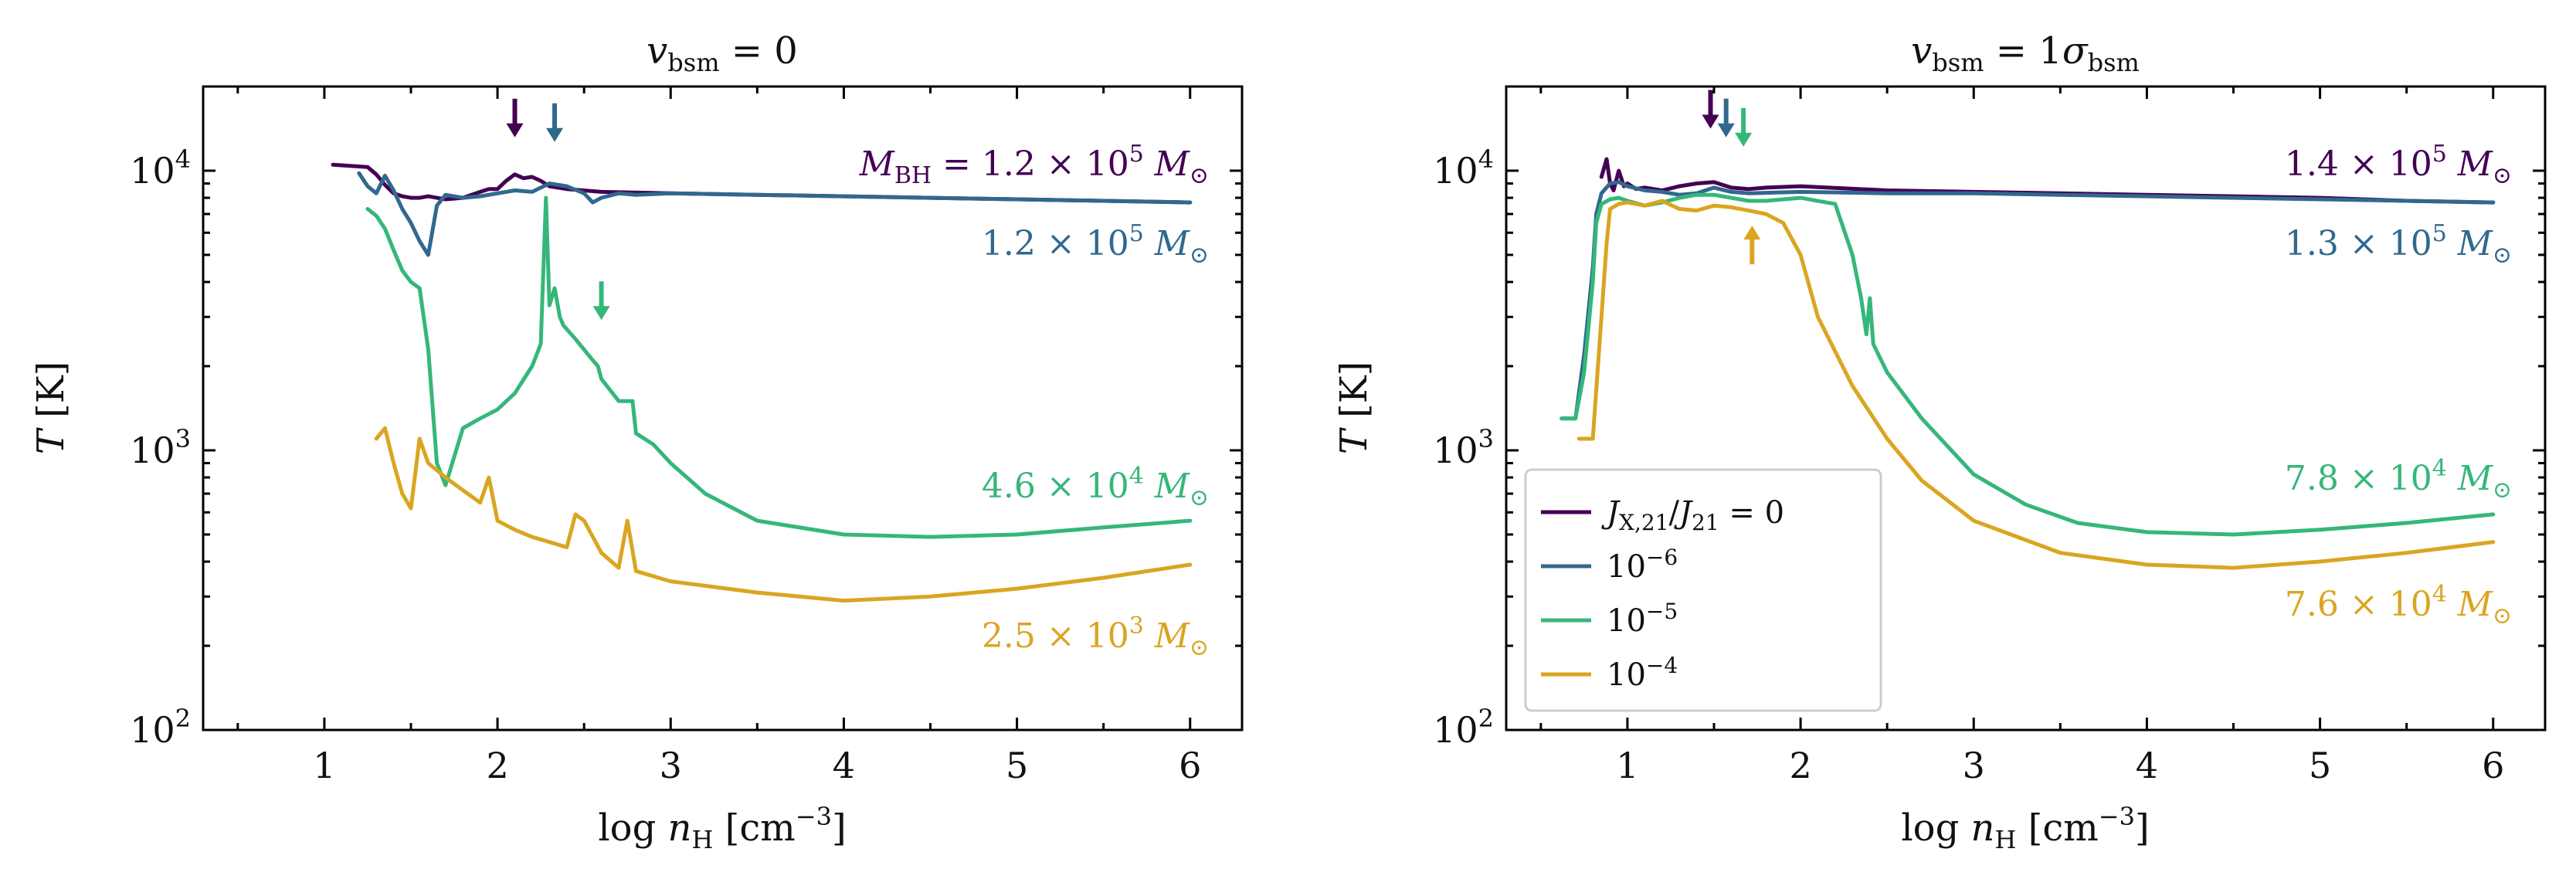 This screenshot has width=2576, height=886. Describe the element at coordinates (1034, 165) in the screenshot. I see `mass-annotation: MBH = 1.2 × 105 M⊙` at that location.